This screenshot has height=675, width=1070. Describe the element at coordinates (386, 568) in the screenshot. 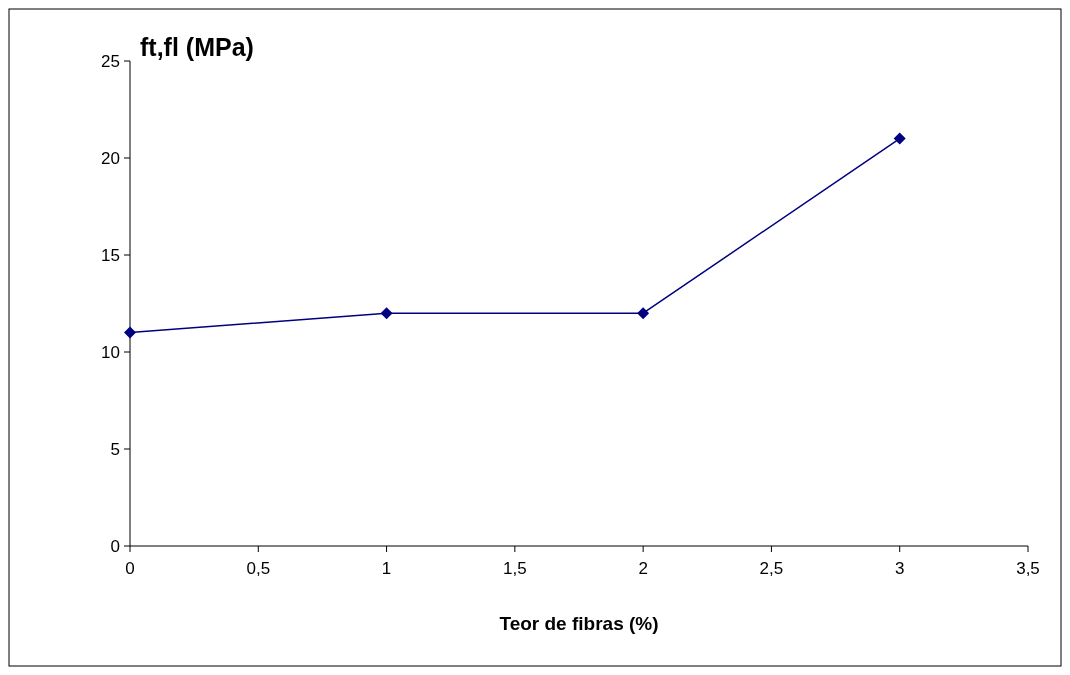

I see `x-tick-label: 1` at that location.